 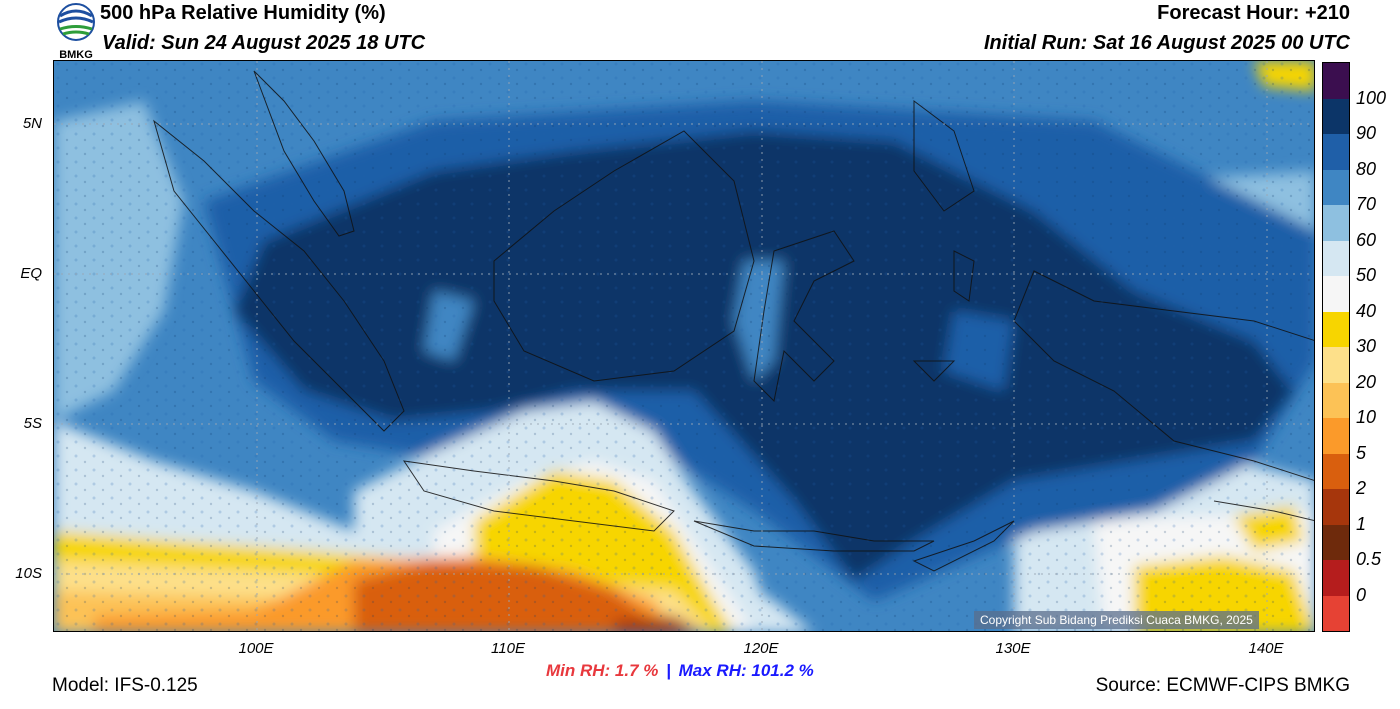 What do you see at coordinates (602, 670) in the screenshot?
I see `min-rh: Min RH: 1.7 %` at bounding box center [602, 670].